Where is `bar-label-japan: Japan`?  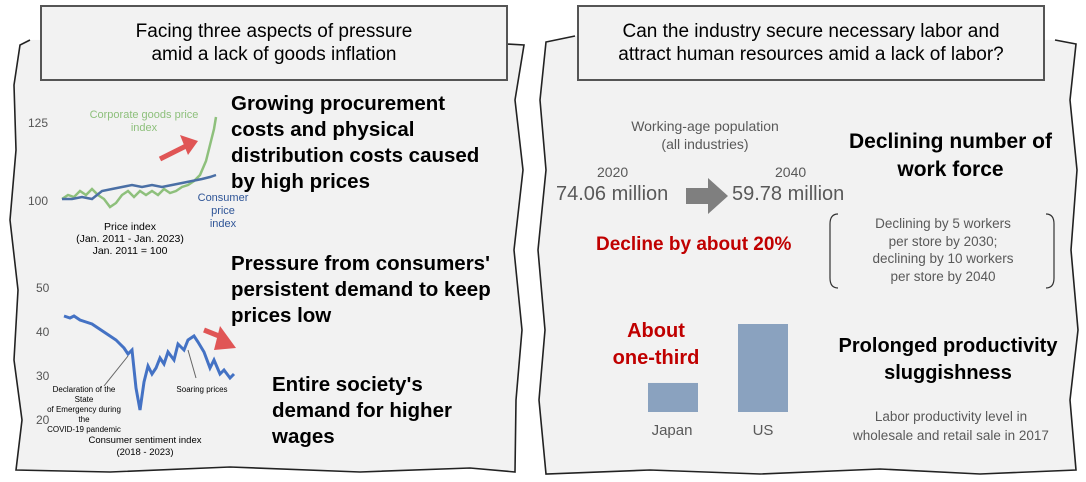
bar-label-japan: Japan is located at coordinates (672, 430).